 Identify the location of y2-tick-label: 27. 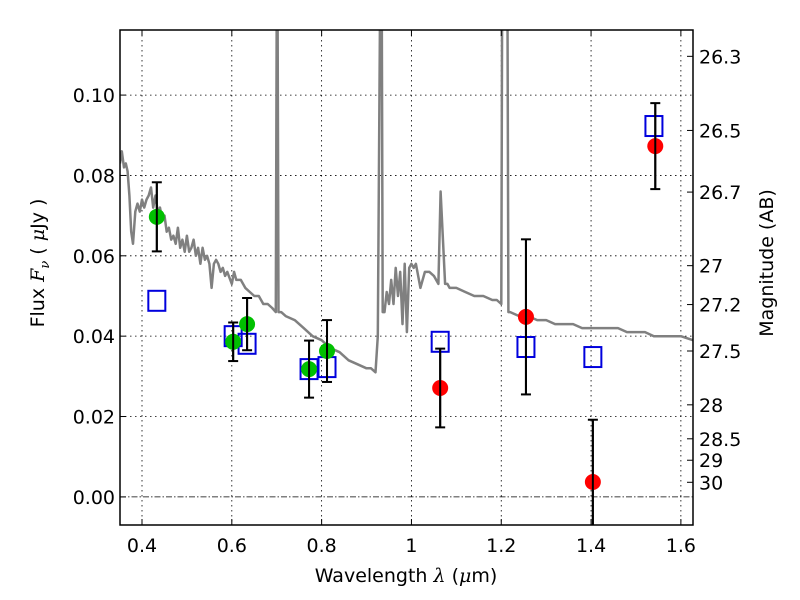
(711, 267).